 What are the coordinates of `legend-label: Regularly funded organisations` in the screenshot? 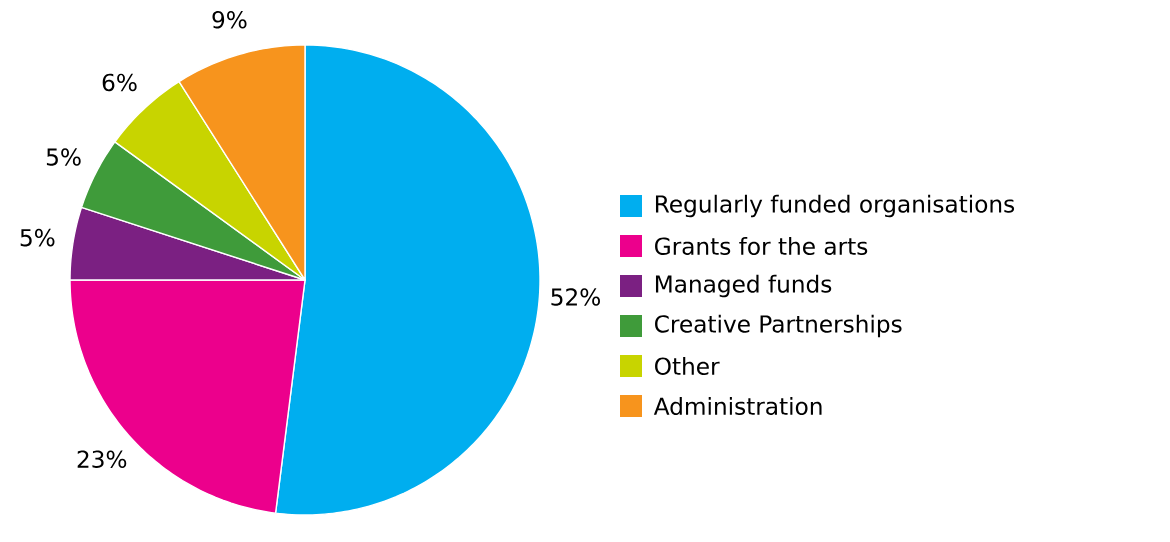 It's located at (835, 206).